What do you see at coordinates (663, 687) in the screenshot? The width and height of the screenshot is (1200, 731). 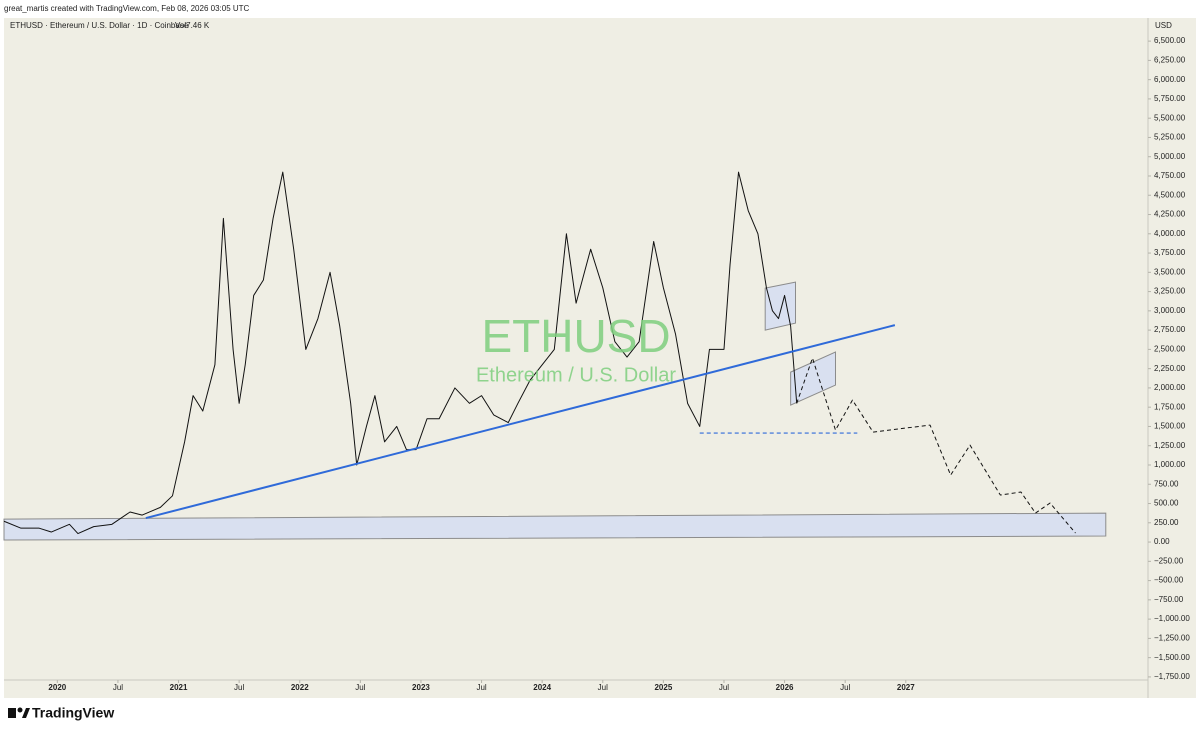 I see `x-tick-label: 2025` at bounding box center [663, 687].